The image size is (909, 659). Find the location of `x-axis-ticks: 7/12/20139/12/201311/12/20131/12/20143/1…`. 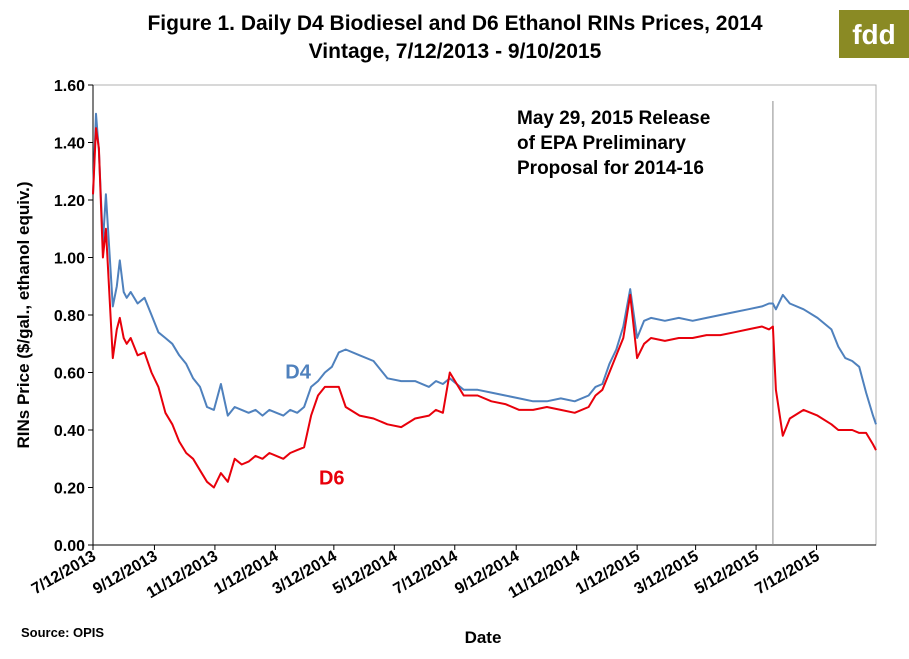

x-axis-ticks: 7/12/20139/12/201311/12/20131/12/20143/1… is located at coordinates (426, 573).